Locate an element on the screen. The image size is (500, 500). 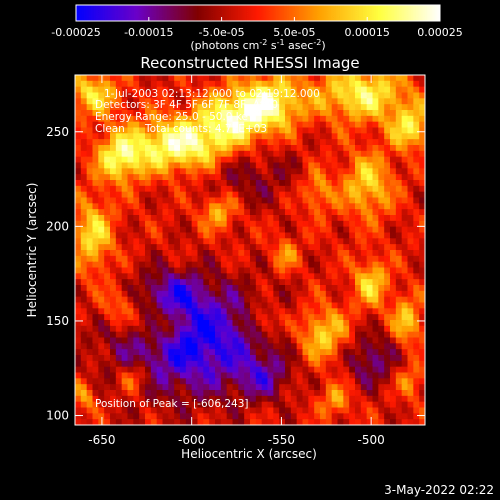
y-tick-label: 150 is located at coordinates (57, 321).